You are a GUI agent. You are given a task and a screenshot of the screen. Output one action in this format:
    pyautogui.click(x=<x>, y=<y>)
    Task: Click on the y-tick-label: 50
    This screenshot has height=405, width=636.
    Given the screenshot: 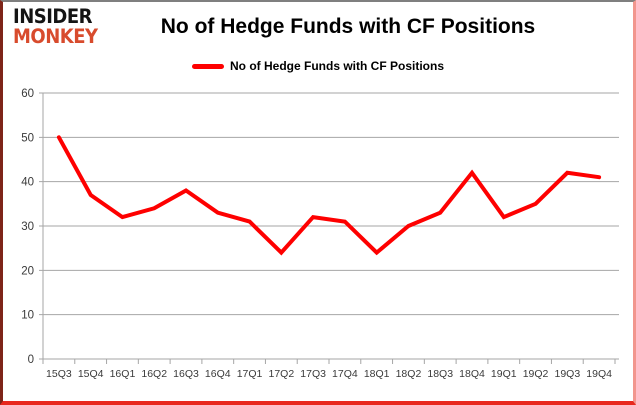 What is the action you would take?
    pyautogui.click(x=27, y=138)
    